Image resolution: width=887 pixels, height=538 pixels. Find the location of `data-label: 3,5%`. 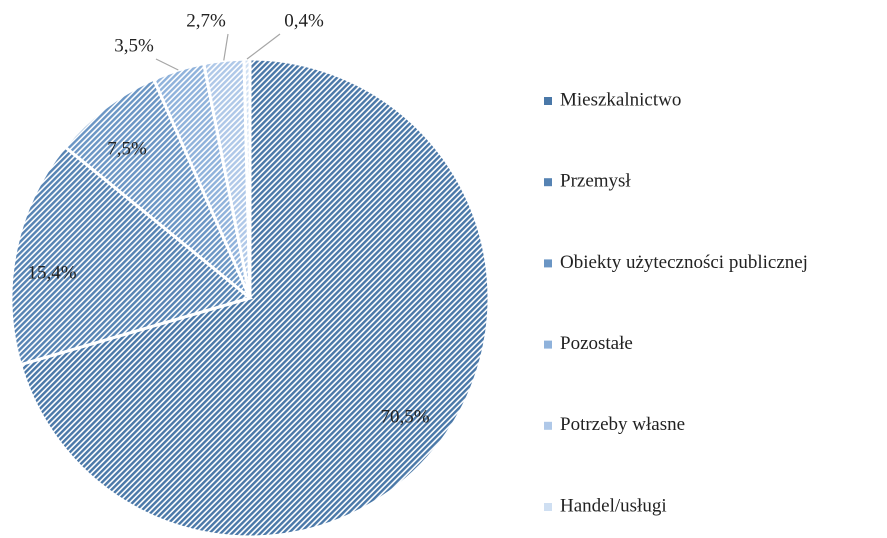

data-label: 3,5% is located at coordinates (134, 45).